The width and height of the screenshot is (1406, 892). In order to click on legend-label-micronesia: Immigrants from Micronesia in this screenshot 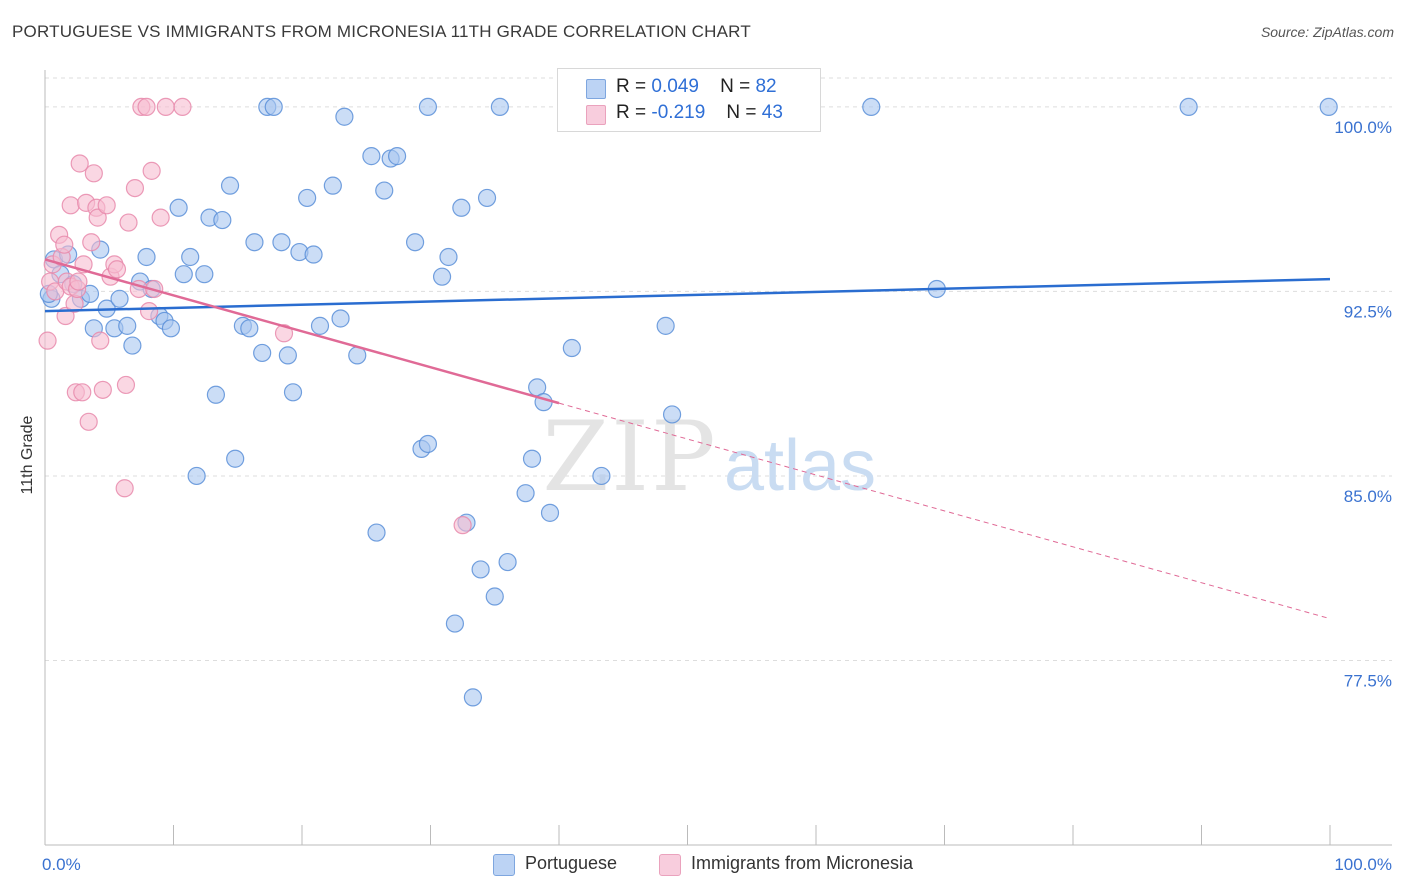, I will do `click(802, 863)`.